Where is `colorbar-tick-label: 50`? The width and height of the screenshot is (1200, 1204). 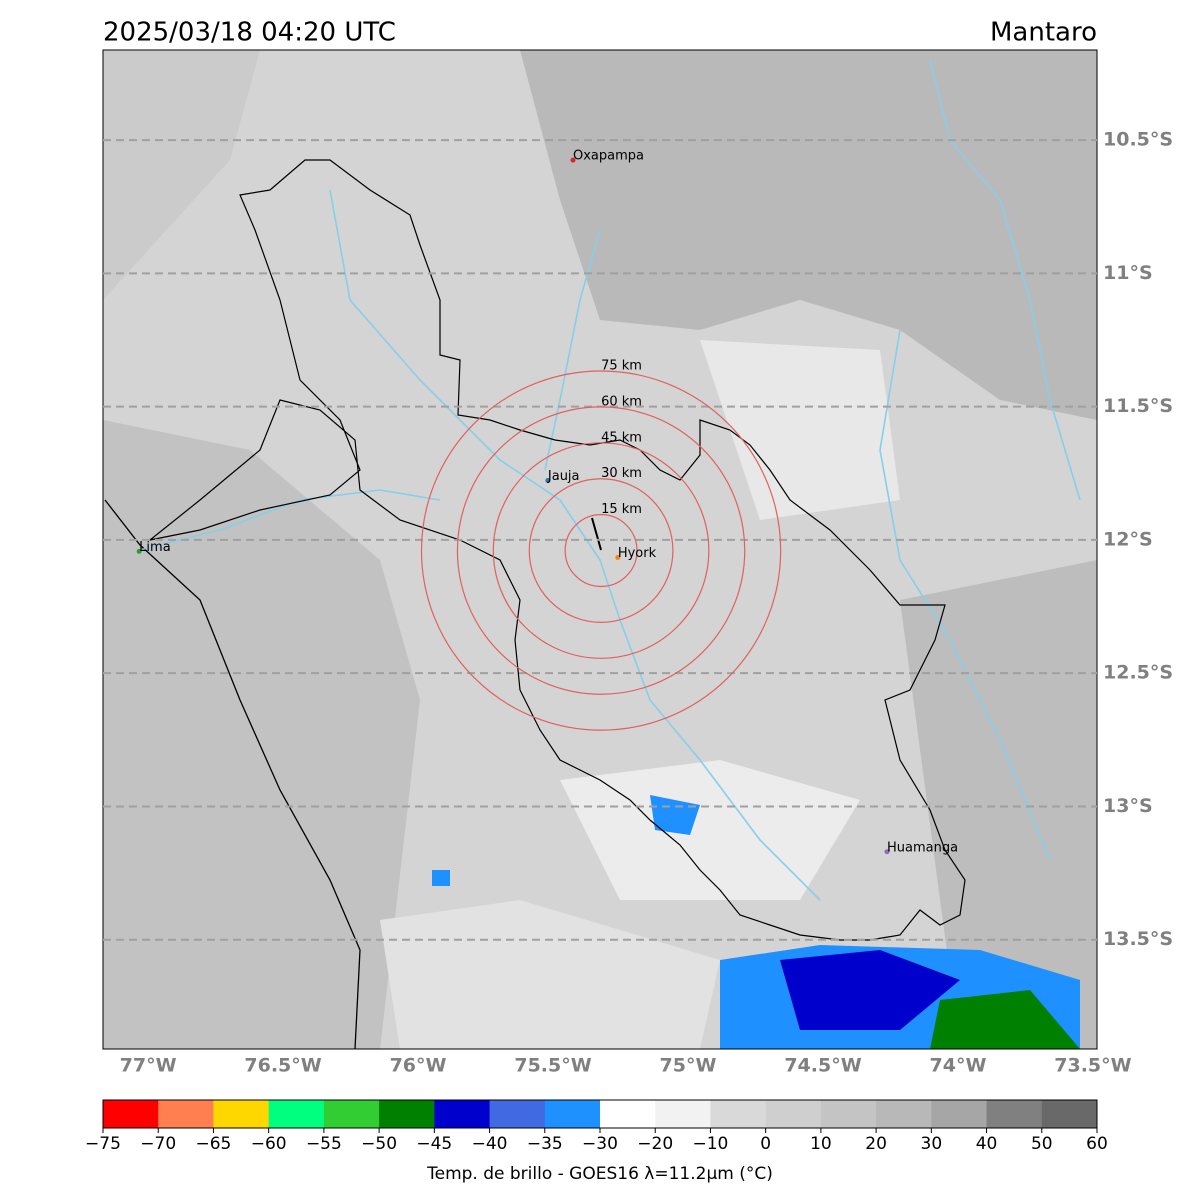
colorbar-tick-label: 50 is located at coordinates (1042, 1144).